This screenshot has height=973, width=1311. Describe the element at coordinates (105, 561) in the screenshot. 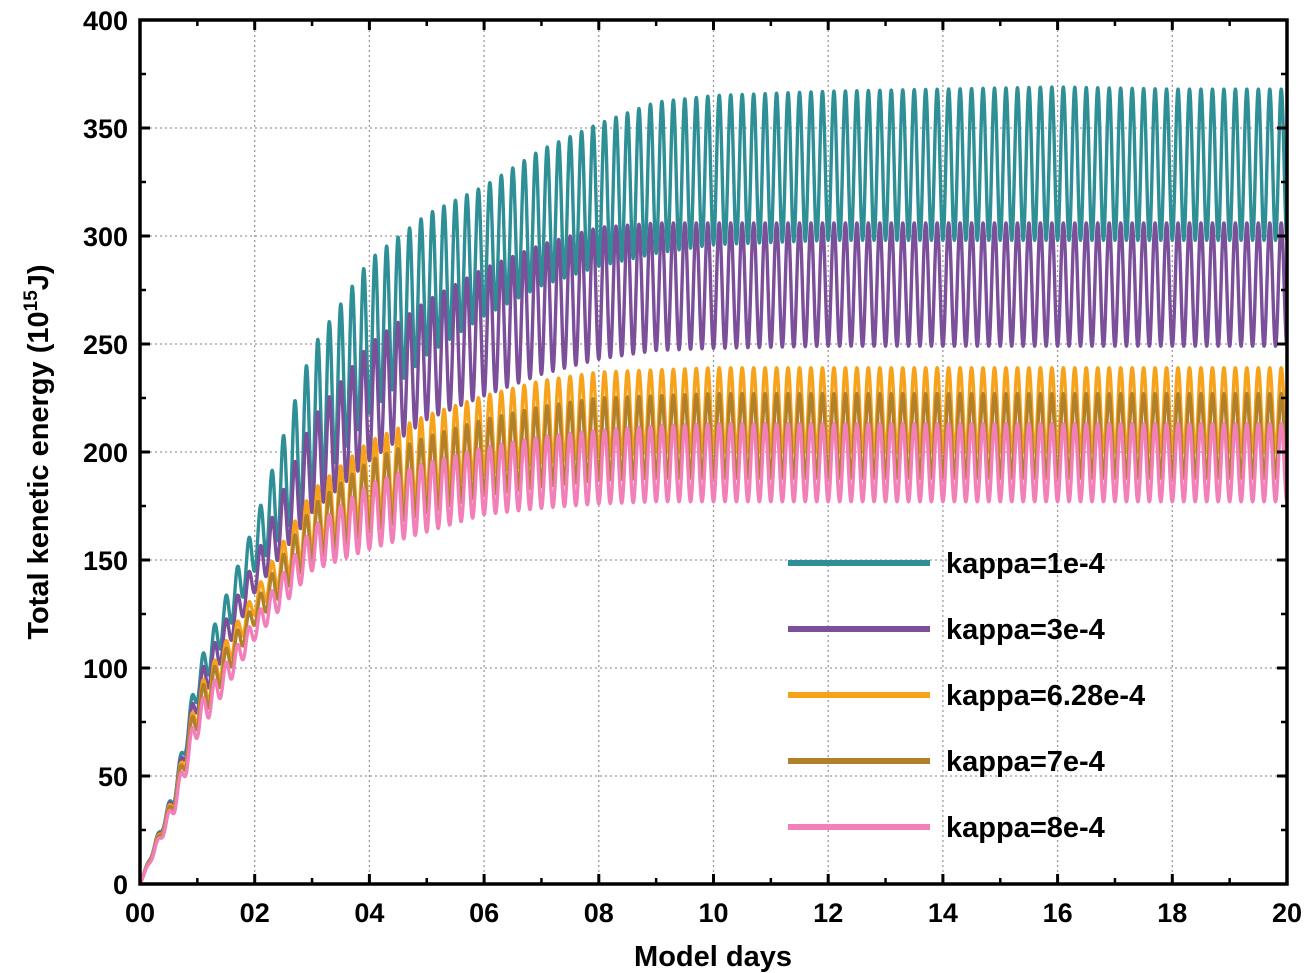

I see `y-tick-label: 150` at that location.